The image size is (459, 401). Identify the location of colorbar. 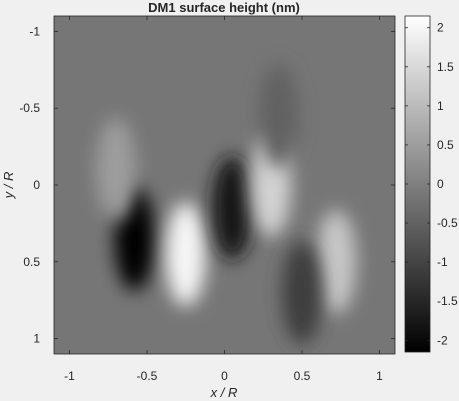
(417, 184).